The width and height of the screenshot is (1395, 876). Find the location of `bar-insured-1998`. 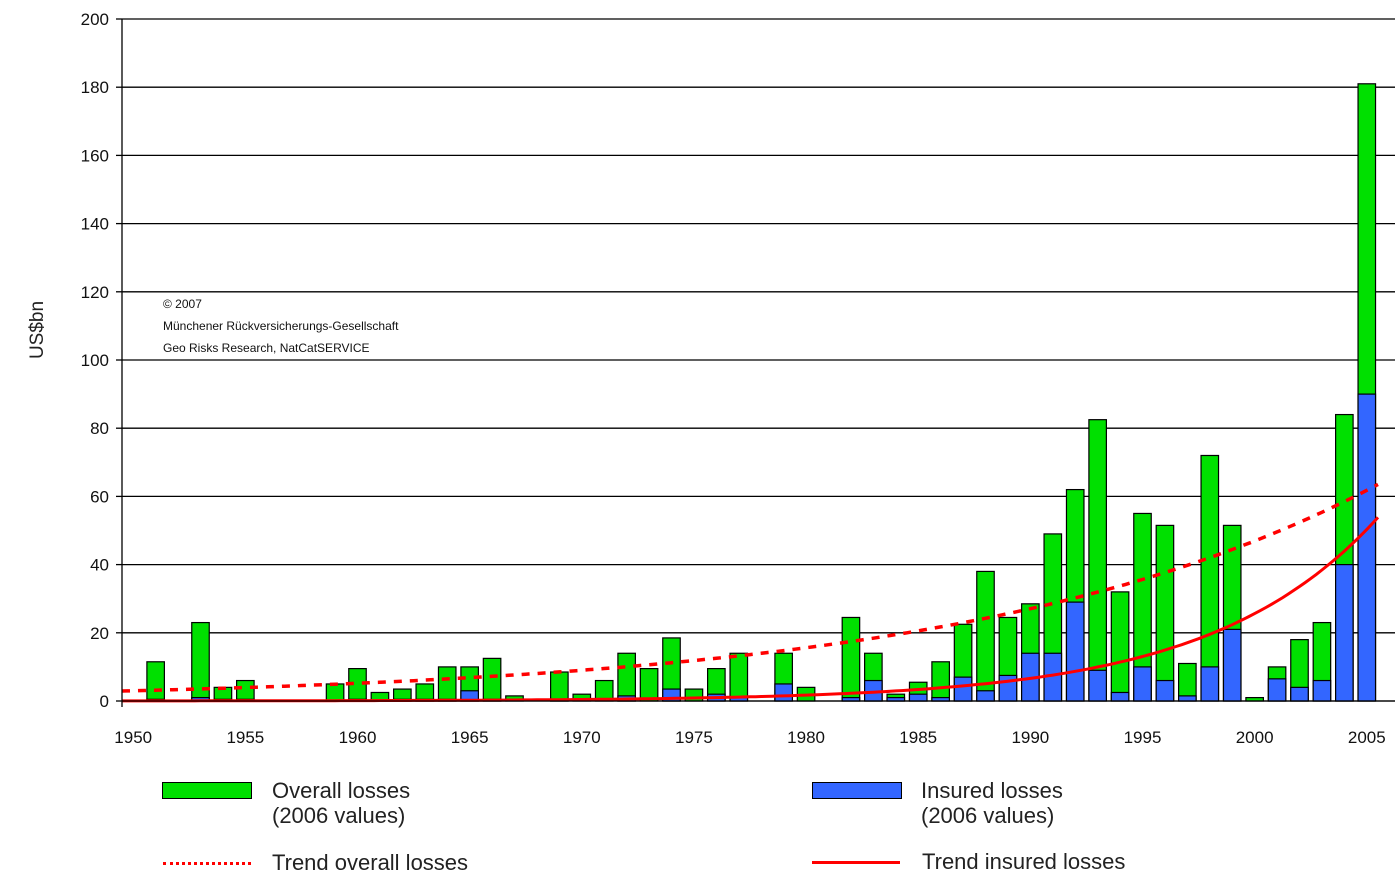

bar-insured-1998 is located at coordinates (1210, 684).